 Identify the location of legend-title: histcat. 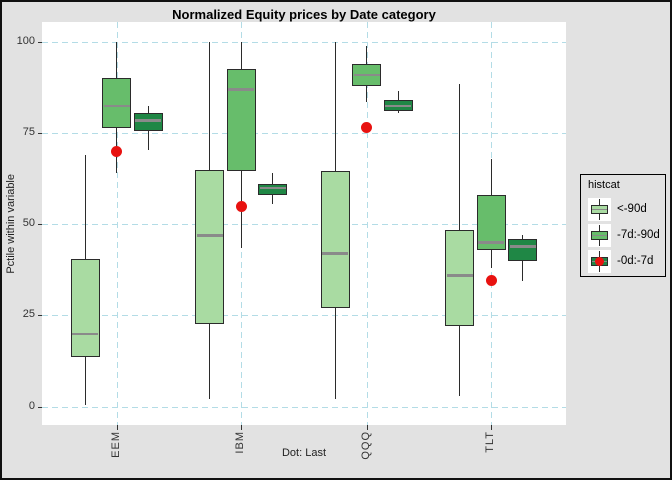
(604, 185).